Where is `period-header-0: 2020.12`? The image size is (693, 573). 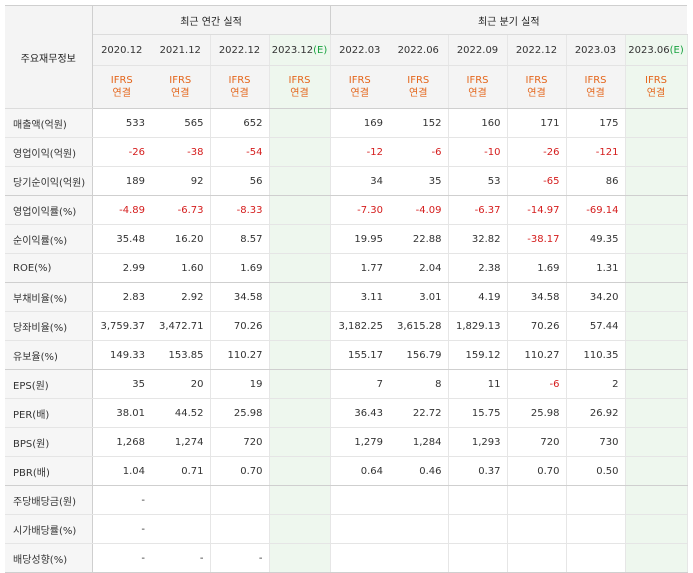
period-header-0: 2020.12 is located at coordinates (121, 50).